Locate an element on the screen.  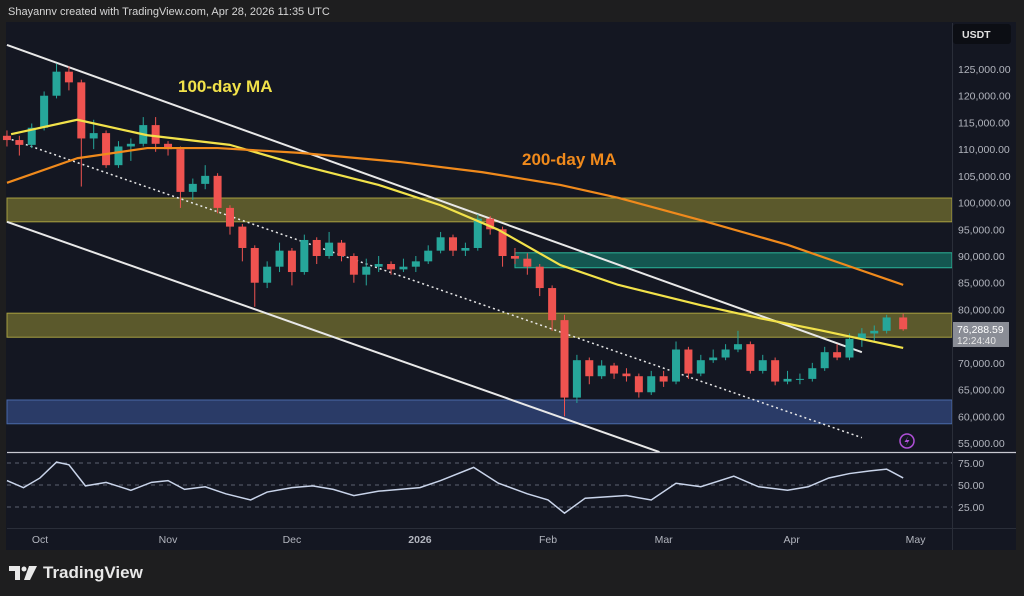
time-tick-label: Mar is located at coordinates (664, 540).